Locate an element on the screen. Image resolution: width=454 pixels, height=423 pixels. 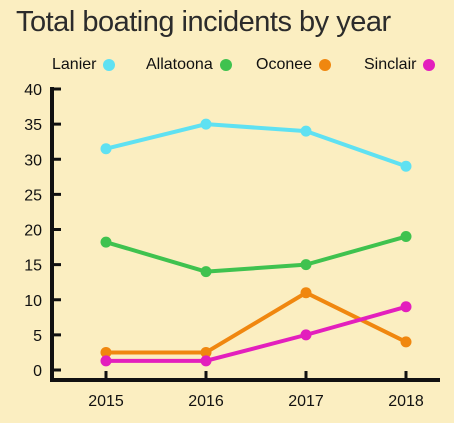
data-point-oconee-2017 is located at coordinates (306, 293).